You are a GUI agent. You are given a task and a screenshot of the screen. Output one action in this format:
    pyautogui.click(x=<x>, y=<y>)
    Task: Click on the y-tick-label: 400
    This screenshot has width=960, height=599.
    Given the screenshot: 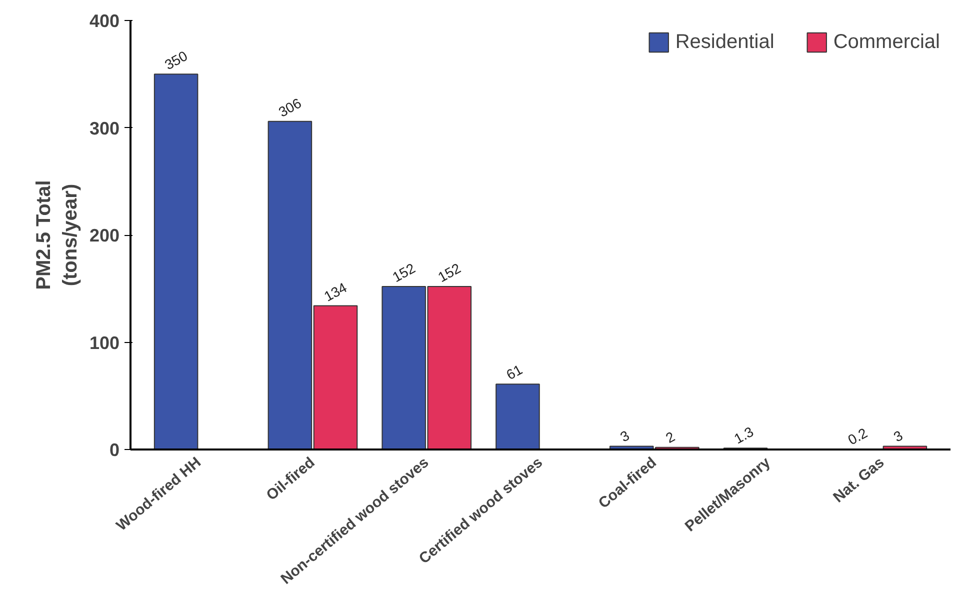 What is the action you would take?
    pyautogui.click(x=104, y=21)
    